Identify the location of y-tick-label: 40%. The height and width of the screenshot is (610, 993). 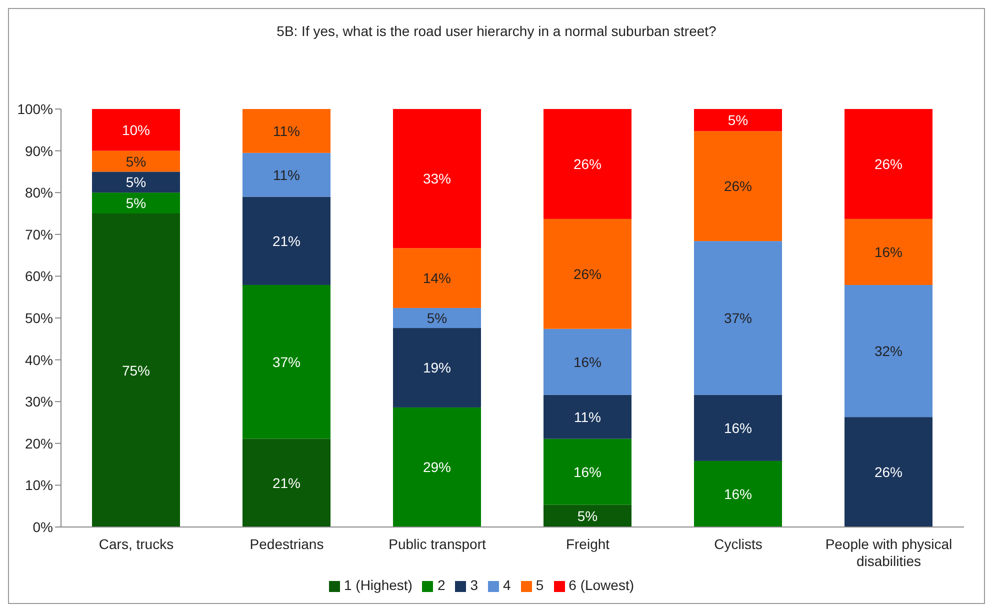
(38, 360).